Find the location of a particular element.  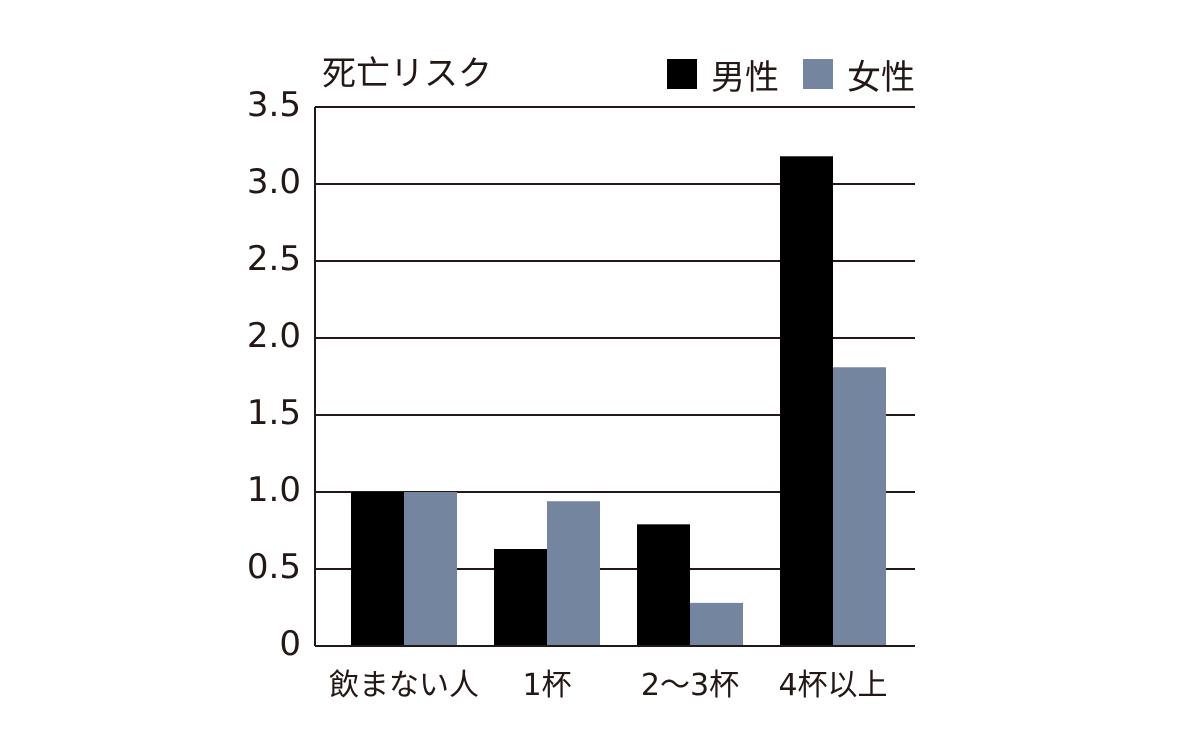

y-tick-label: 0 is located at coordinates (290, 644).